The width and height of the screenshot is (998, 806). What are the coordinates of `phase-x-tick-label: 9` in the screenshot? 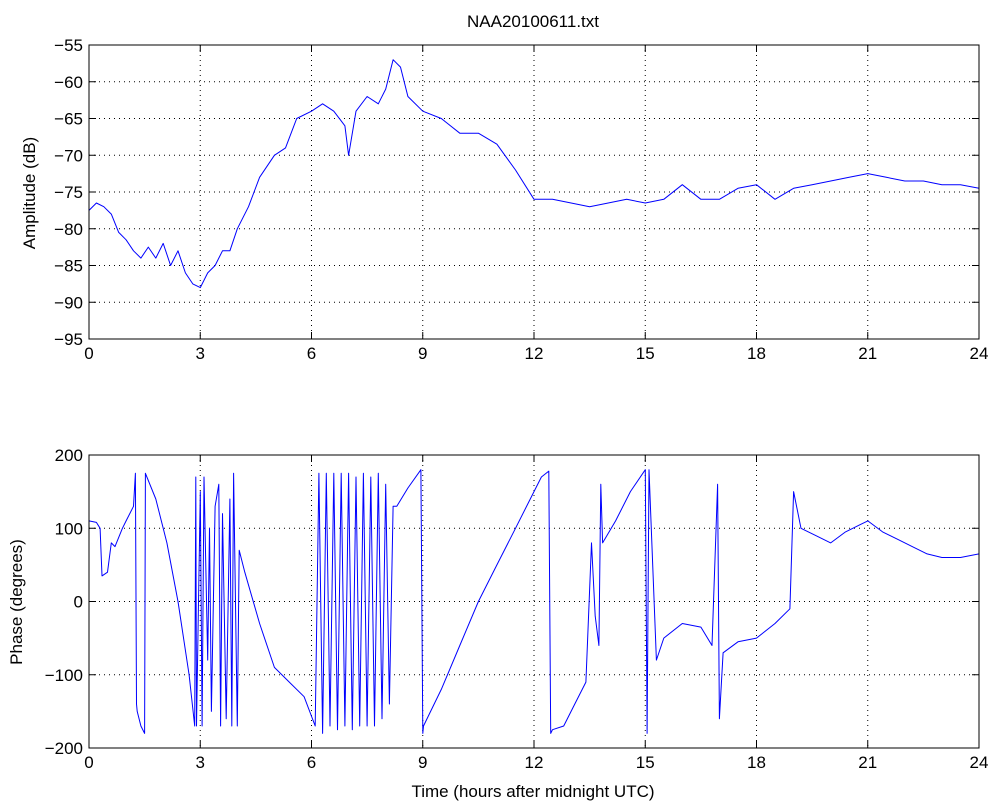 It's located at (422, 762).